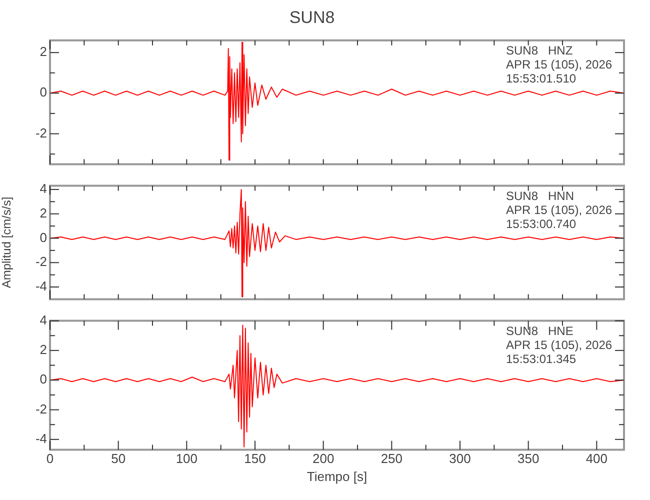 The width and height of the screenshot is (650, 500). Describe the element at coordinates (312, 17) in the screenshot. I see `chart-title: SUN8` at that location.